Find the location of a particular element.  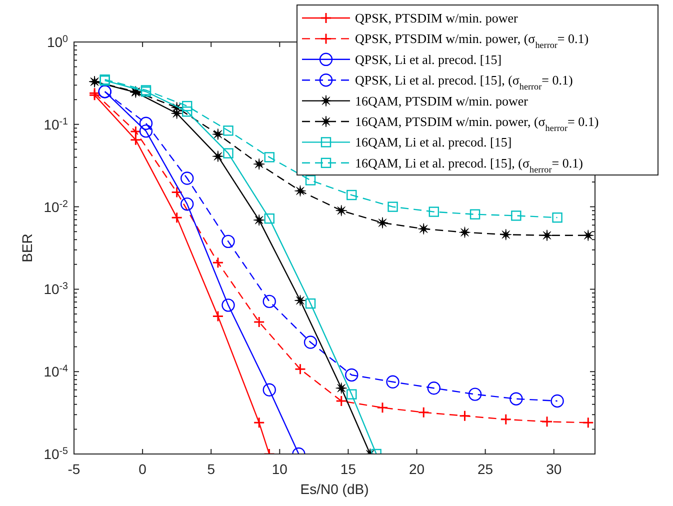

legend-label: QPSK, Li et al. precod. [15] is located at coordinates (428, 59).